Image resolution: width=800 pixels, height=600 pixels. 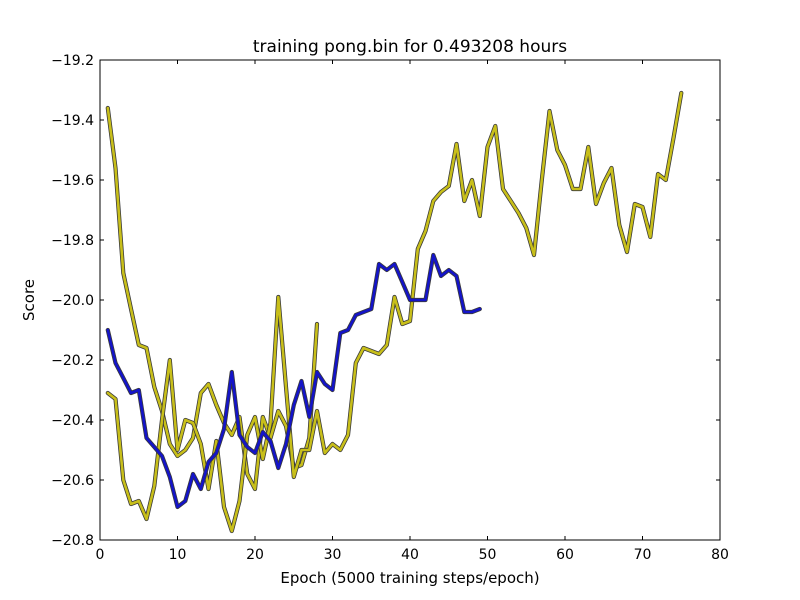 What do you see at coordinates (410, 555) in the screenshot?
I see `x-tick-label: 40` at bounding box center [410, 555].